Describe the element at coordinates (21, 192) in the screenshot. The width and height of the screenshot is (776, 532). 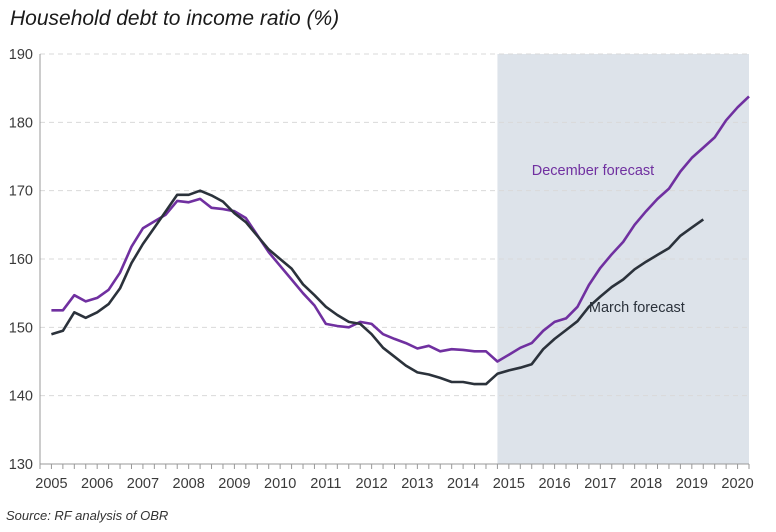
I see `y-tick-label: 170` at that location.